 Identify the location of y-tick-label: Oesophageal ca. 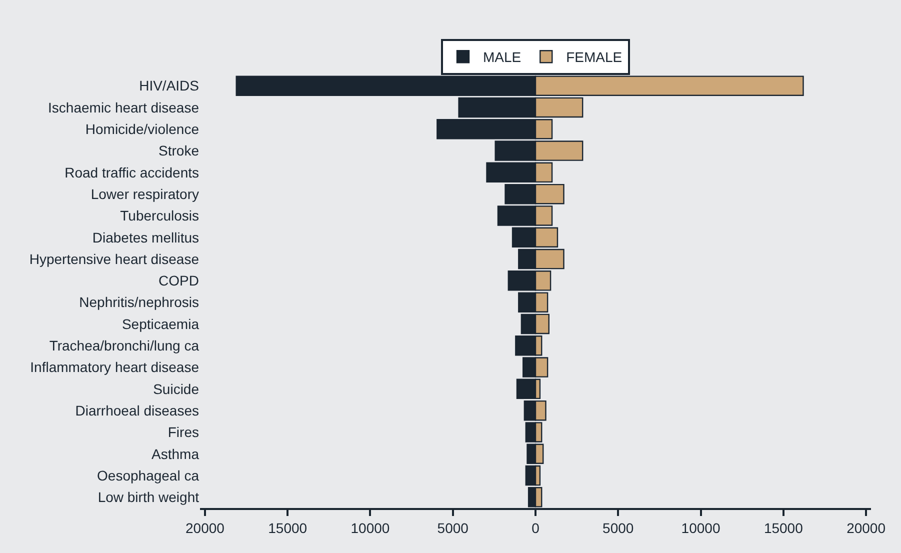
(148, 475).